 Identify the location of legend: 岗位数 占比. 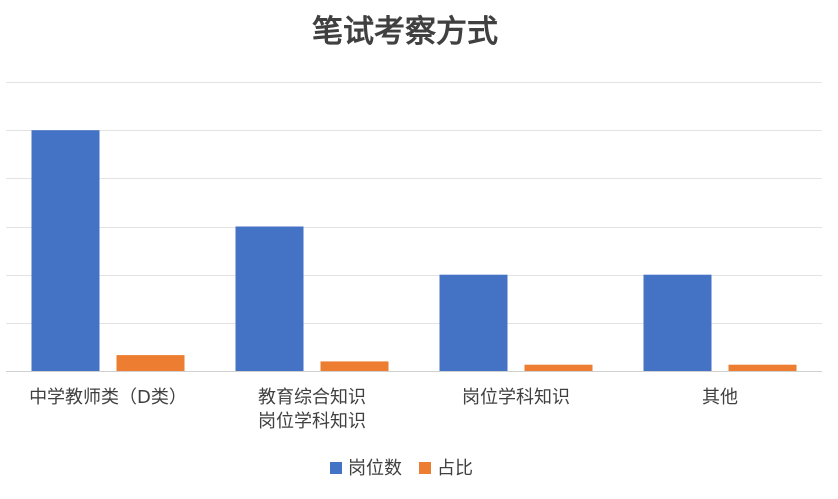
(401, 468).